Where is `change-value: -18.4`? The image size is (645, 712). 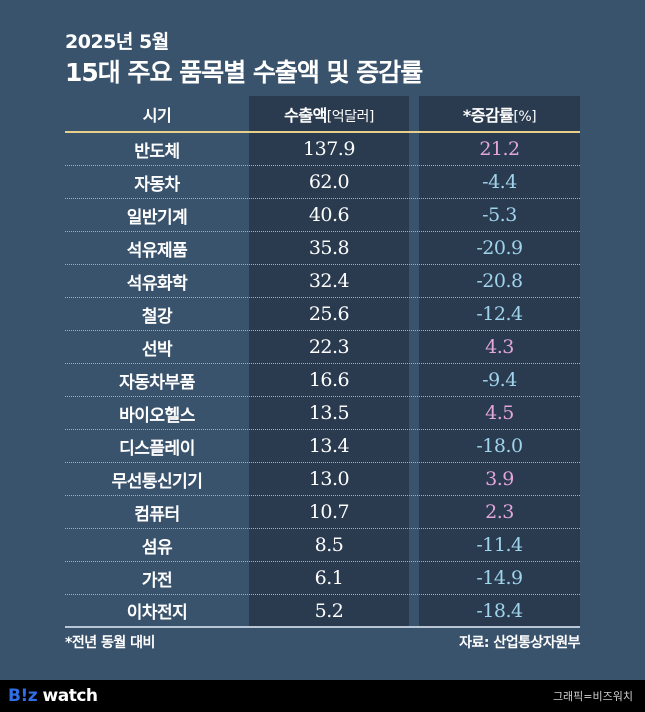 change-value: -18.4 is located at coordinates (499, 610).